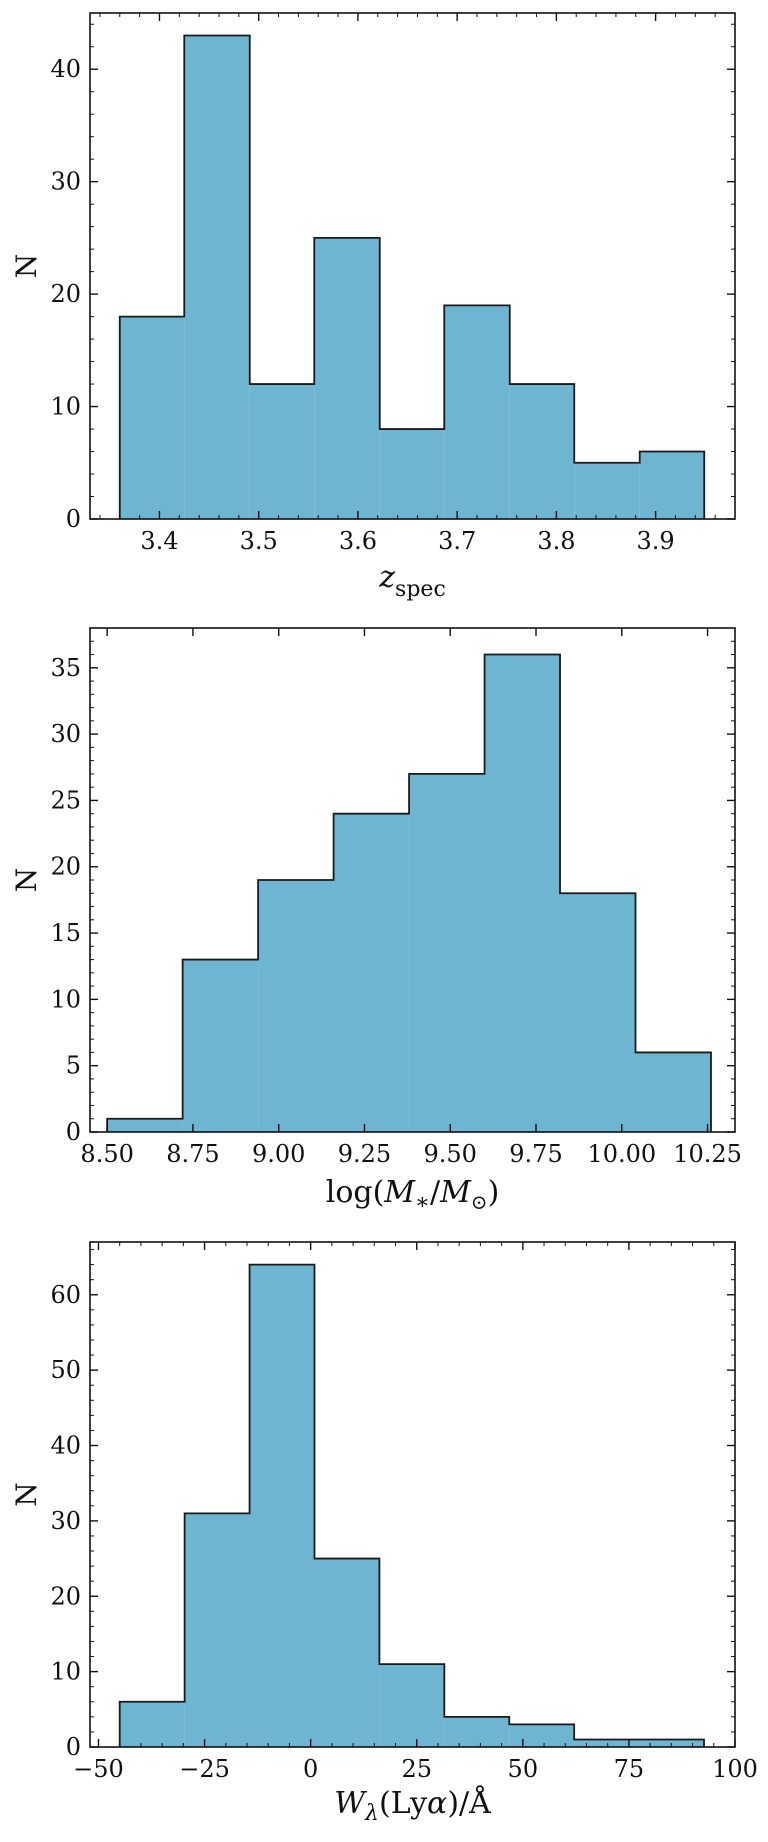 This screenshot has width=768, height=1842. I want to click on y-tick-label: 5, so click(73, 1066).